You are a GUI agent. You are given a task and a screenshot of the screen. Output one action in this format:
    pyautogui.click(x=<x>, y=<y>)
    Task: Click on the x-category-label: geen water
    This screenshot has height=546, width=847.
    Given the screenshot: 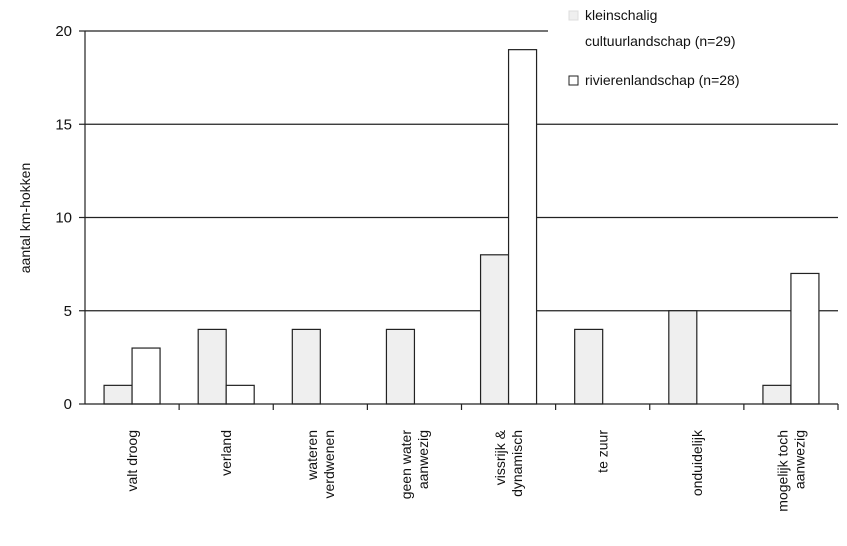 What is the action you would take?
    pyautogui.click(x=406, y=465)
    